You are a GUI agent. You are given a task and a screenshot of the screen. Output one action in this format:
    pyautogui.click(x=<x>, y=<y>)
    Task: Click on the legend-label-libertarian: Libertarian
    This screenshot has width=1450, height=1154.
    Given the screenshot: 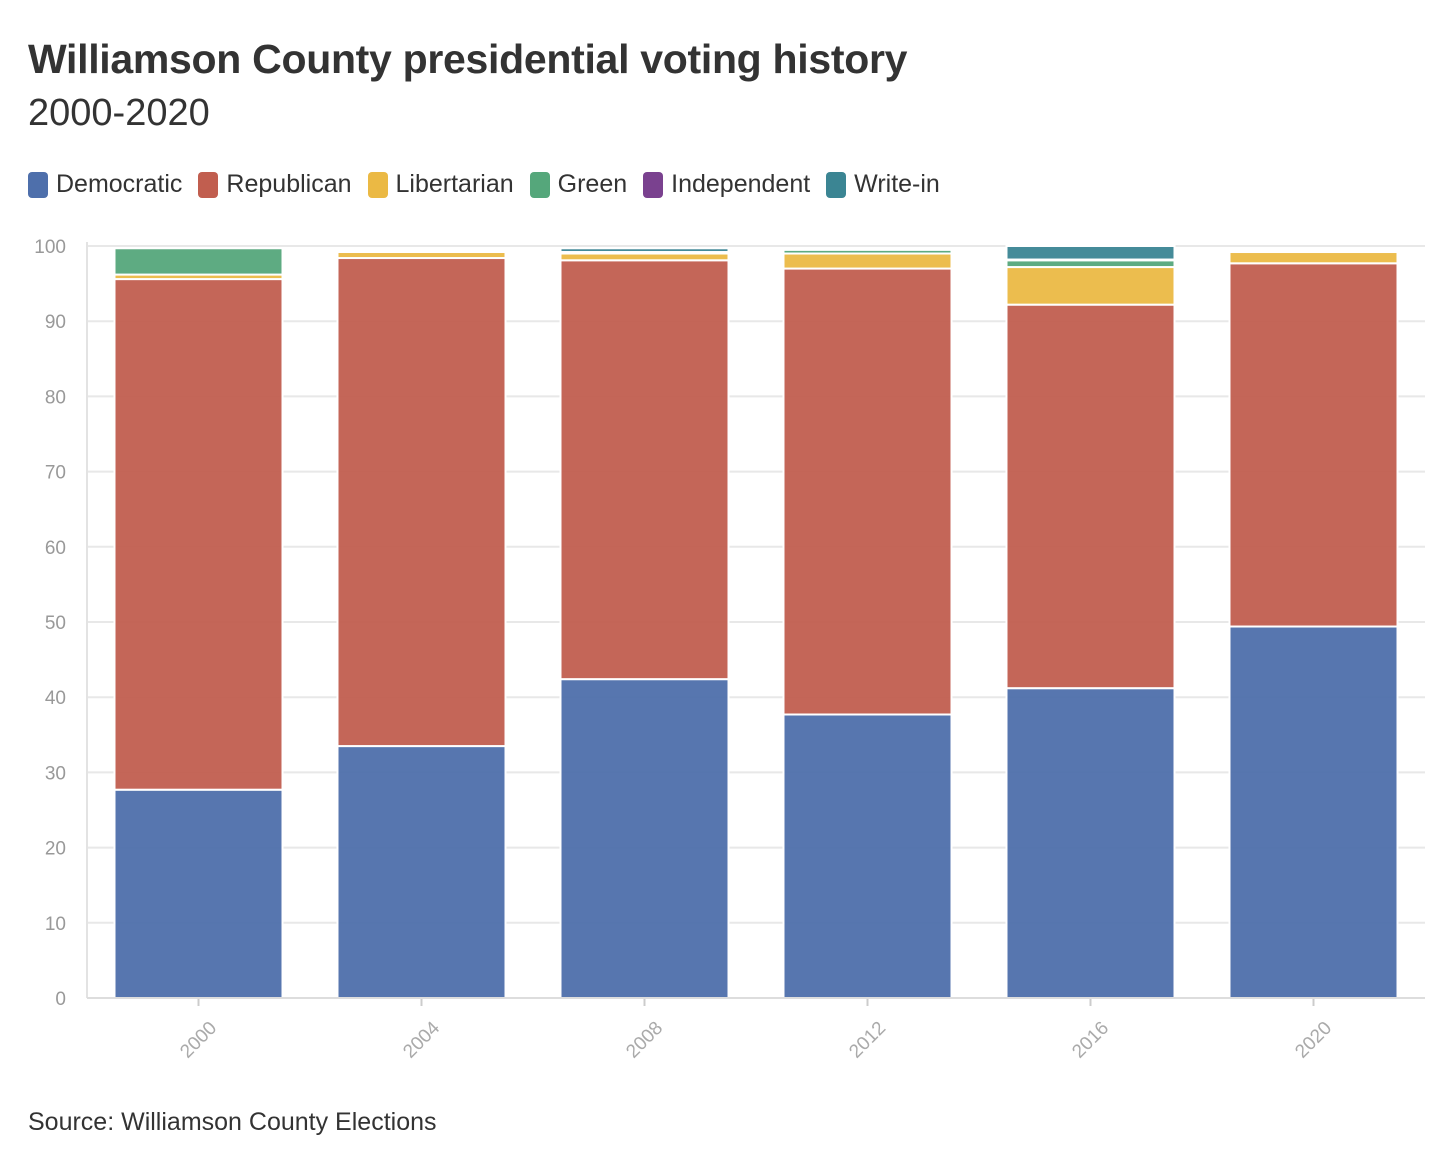 What is the action you would take?
    pyautogui.click(x=454, y=184)
    